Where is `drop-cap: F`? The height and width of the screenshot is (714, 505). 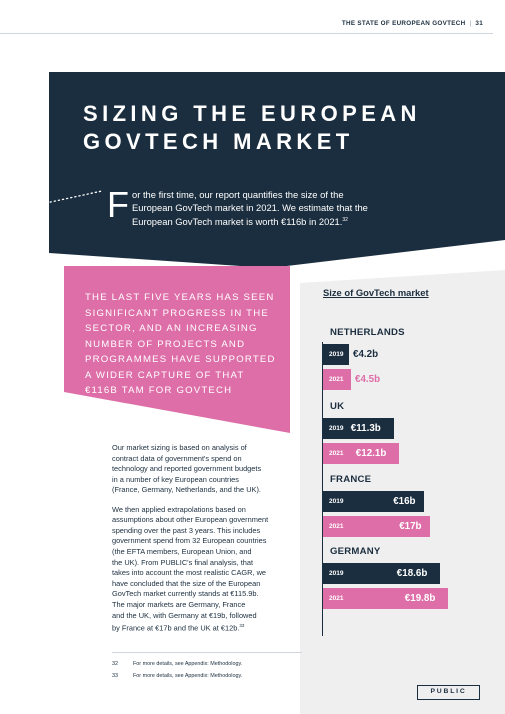
drop-cap: F is located at coordinates (118, 204).